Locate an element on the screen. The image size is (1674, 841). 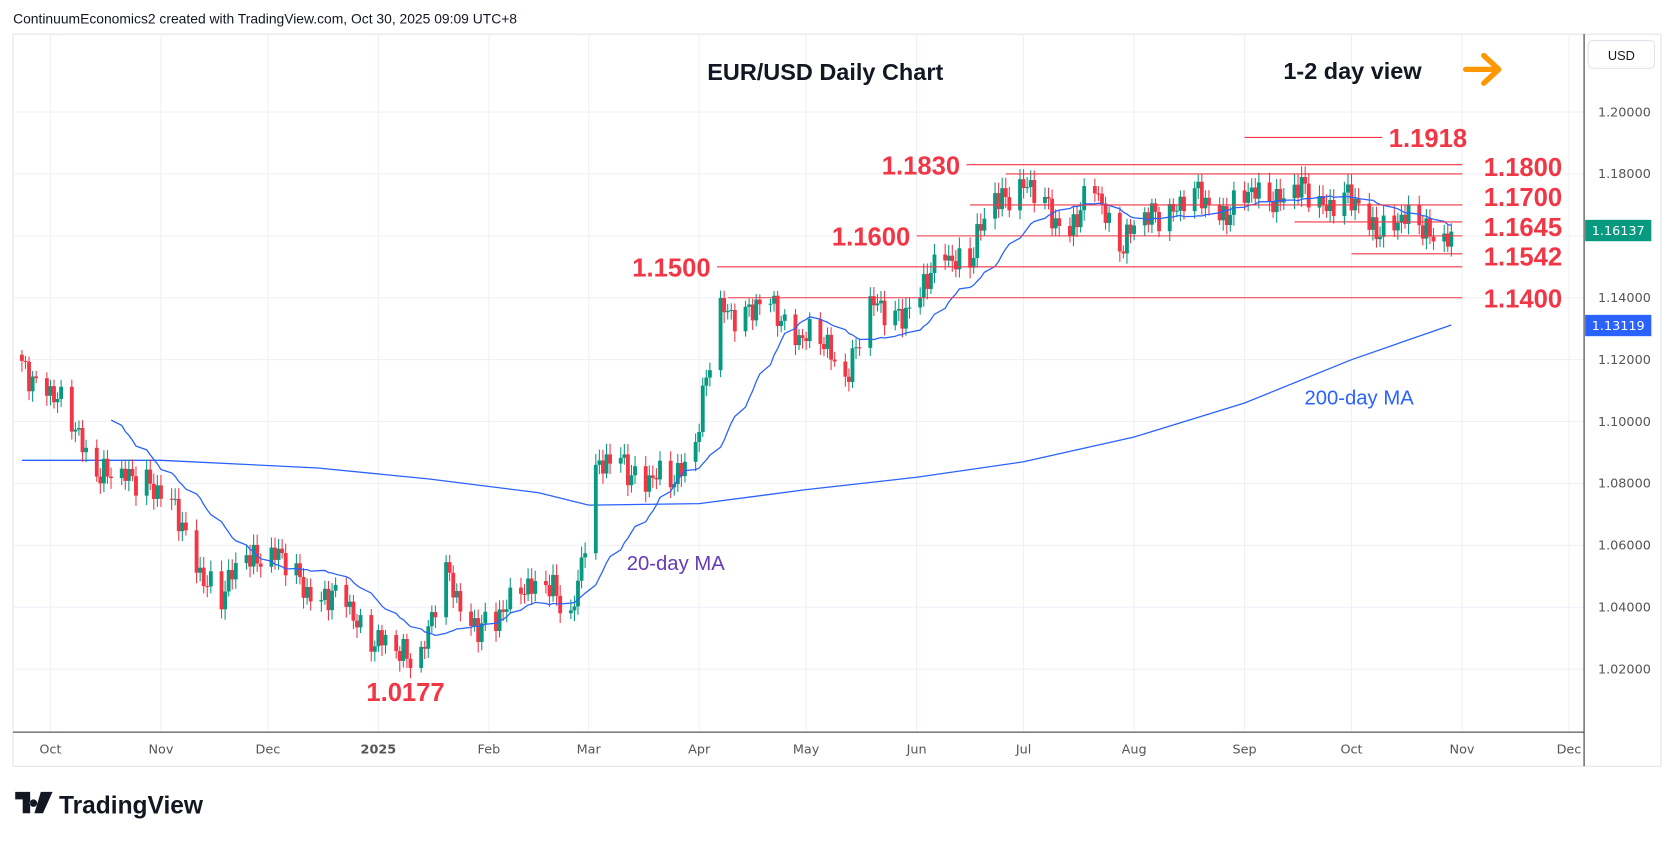
level-1-1400: 1.1400 is located at coordinates (1144, 299).